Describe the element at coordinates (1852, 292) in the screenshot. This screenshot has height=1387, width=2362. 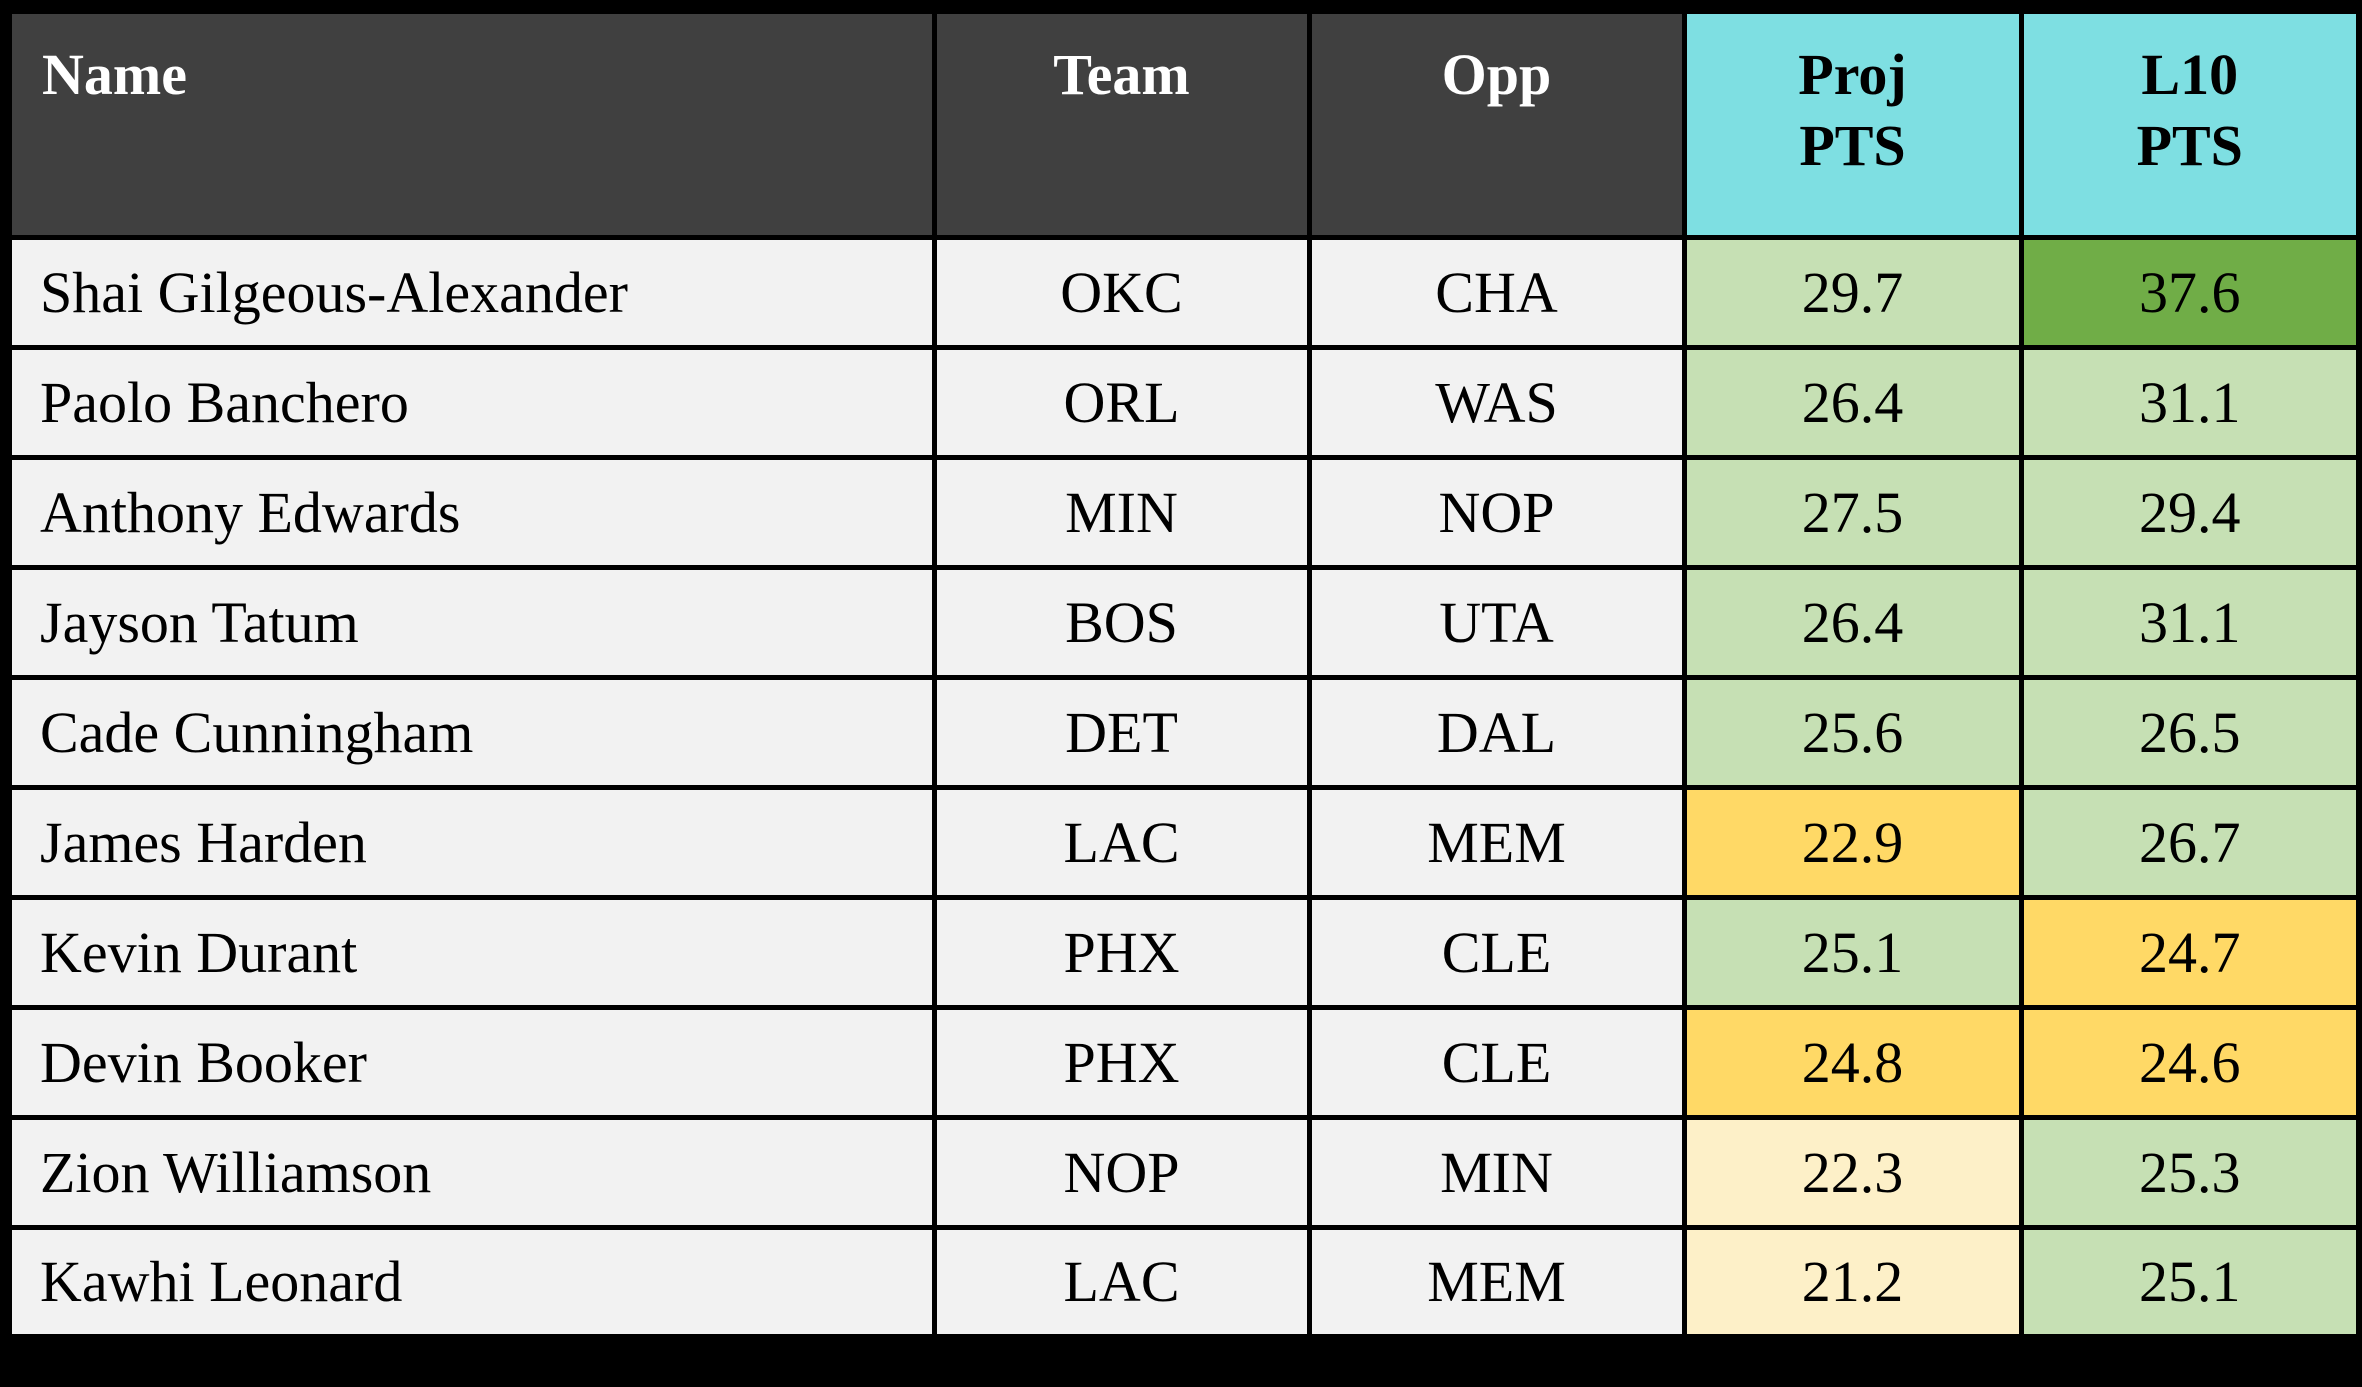
I see `proj-pts-cell: 29.7` at that location.